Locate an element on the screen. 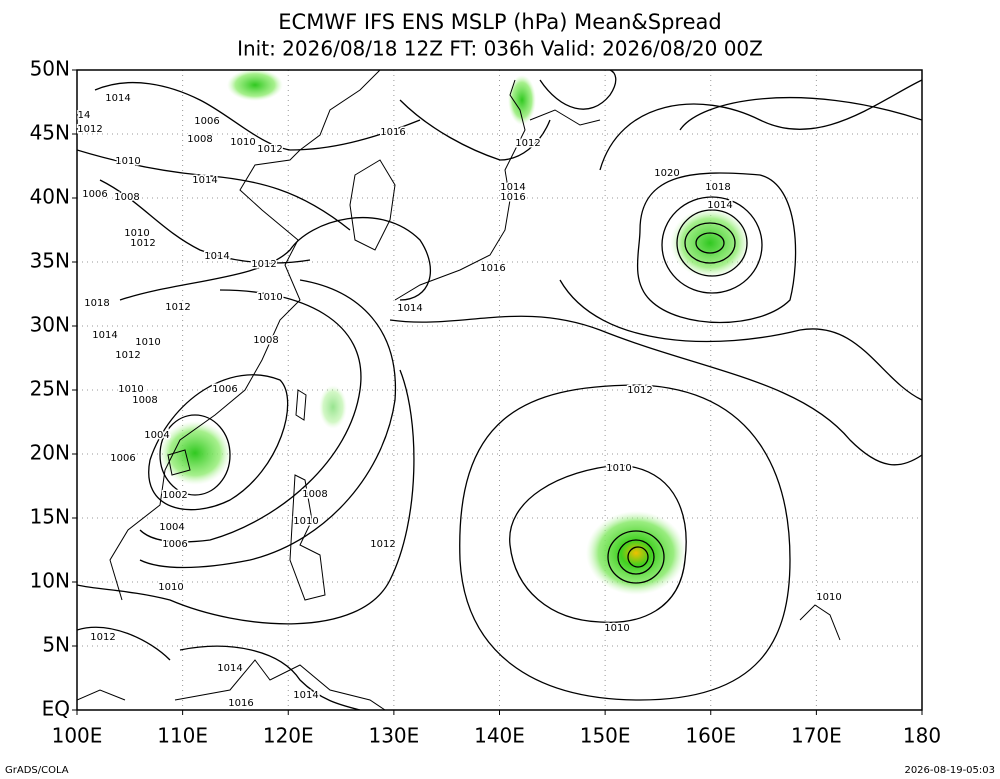 This screenshot has height=779, width=1000. lat-label: 15N is located at coordinates (50, 517).